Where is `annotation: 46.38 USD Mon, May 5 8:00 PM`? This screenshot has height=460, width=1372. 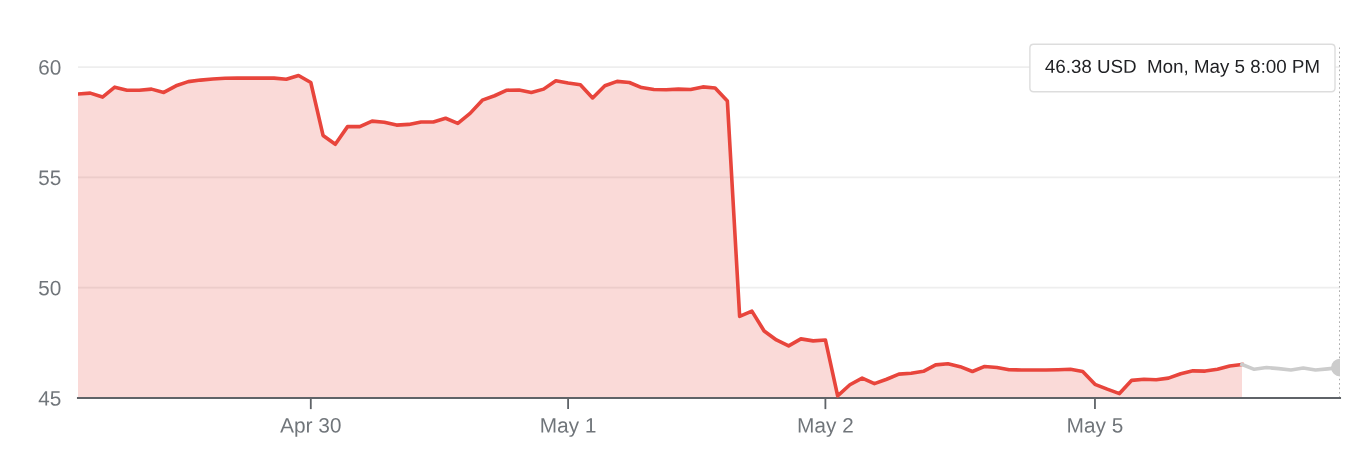 annotation: 46.38 USD Mon, May 5 8:00 PM is located at coordinates (1182, 68).